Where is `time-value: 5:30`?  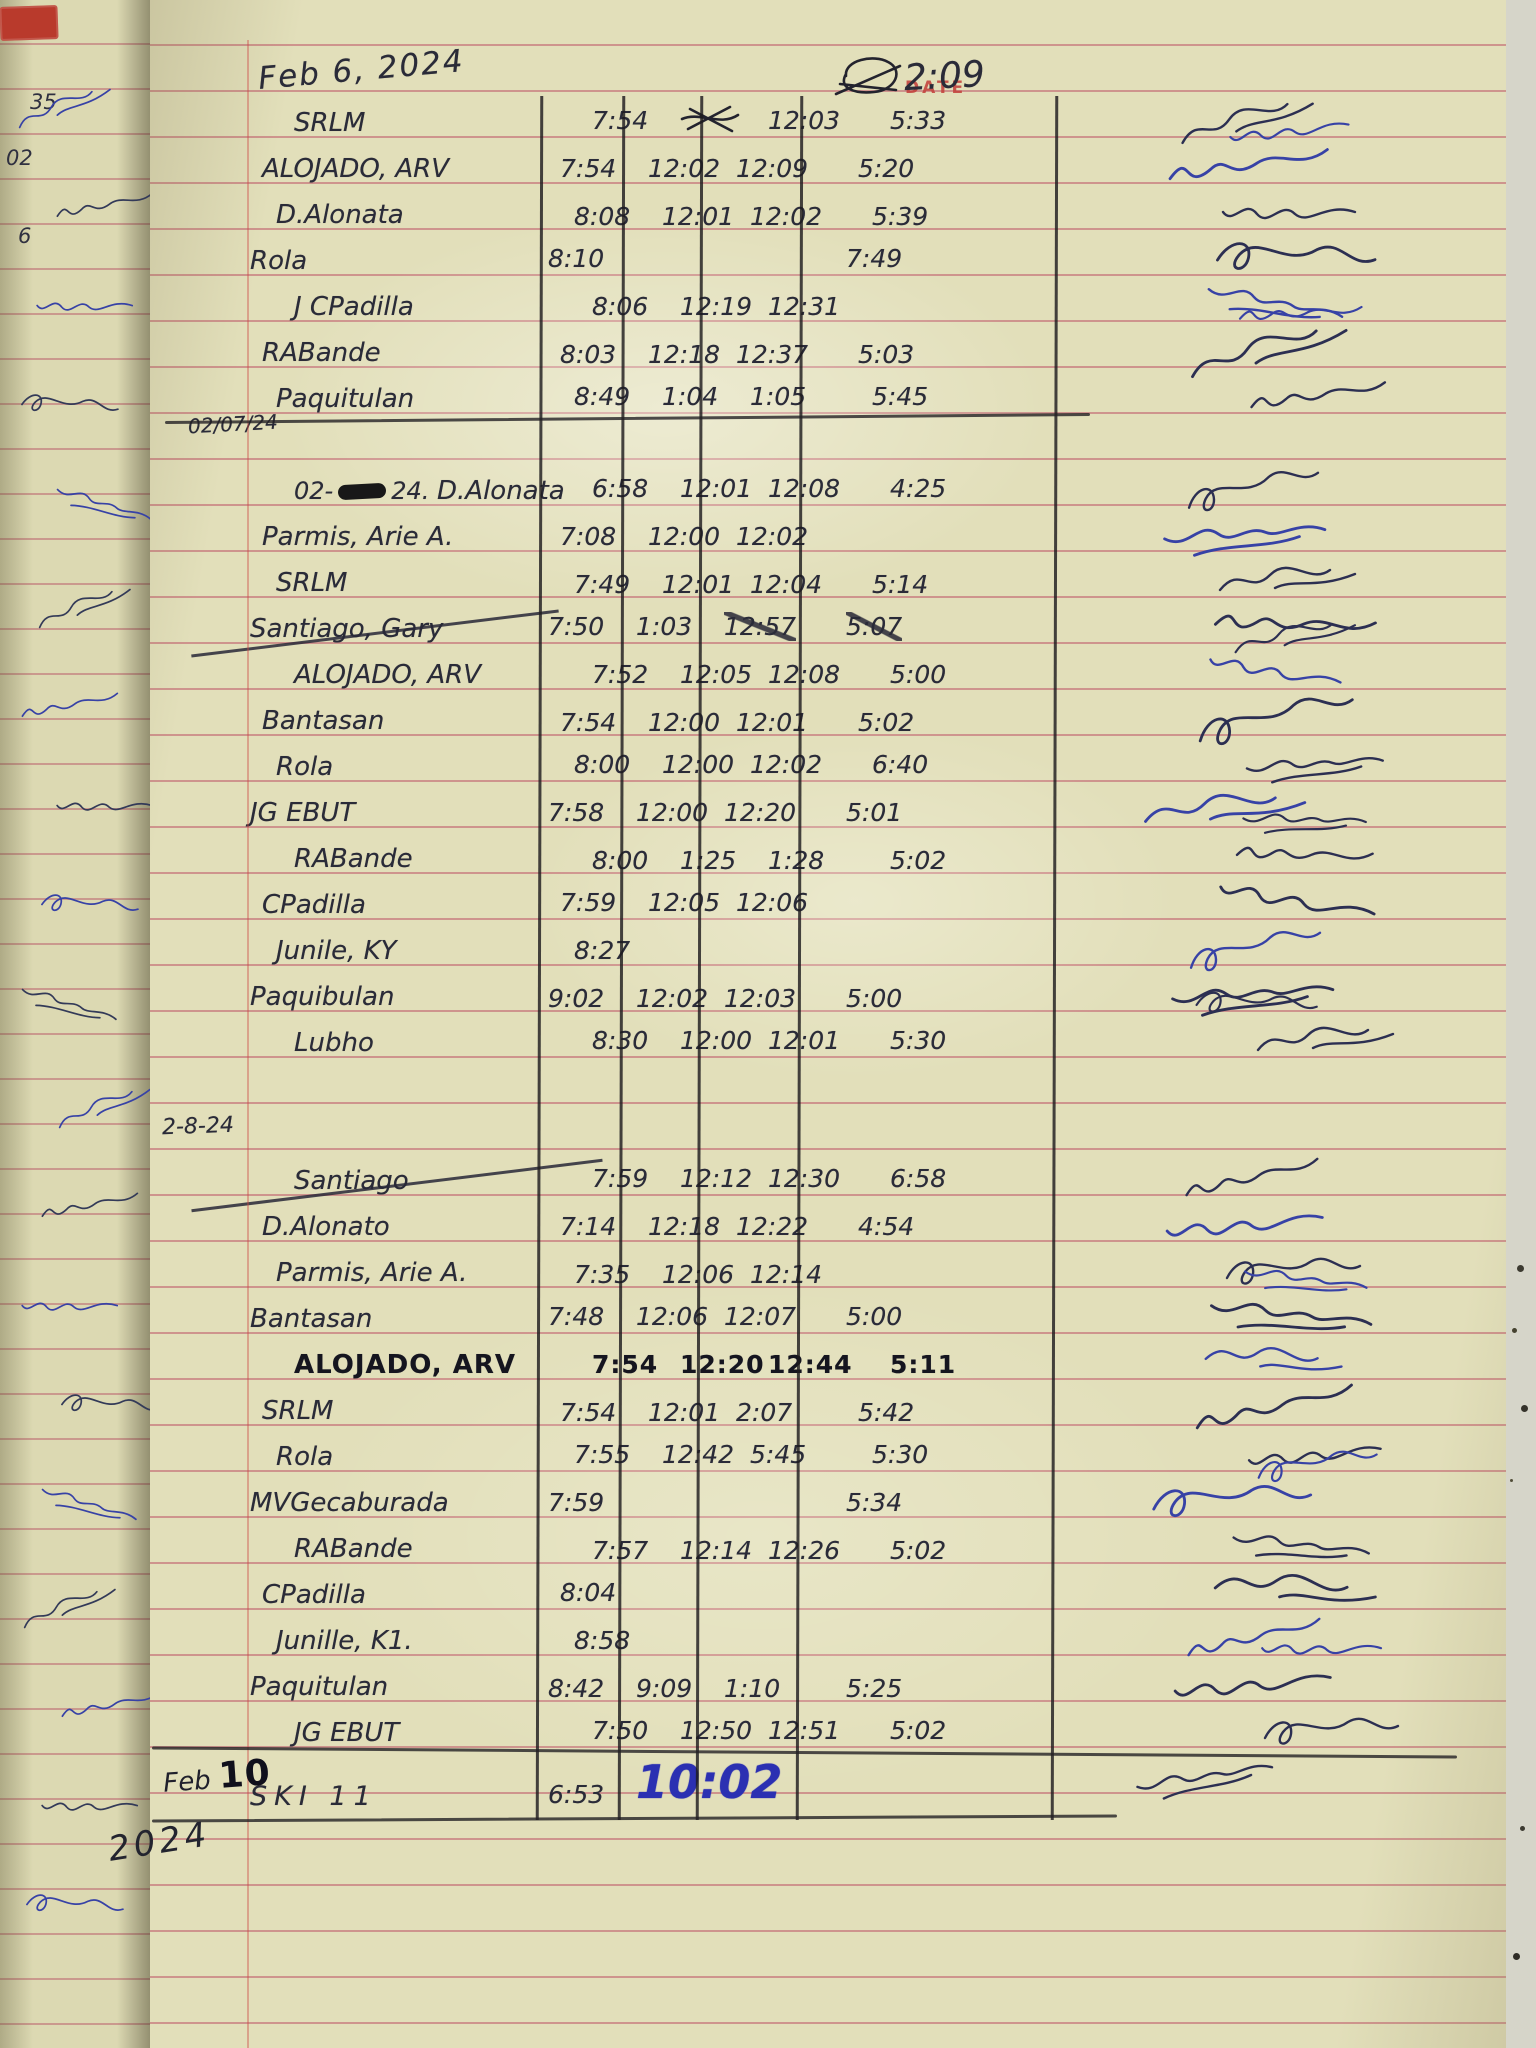 time-value: 5:30 is located at coordinates (900, 1454).